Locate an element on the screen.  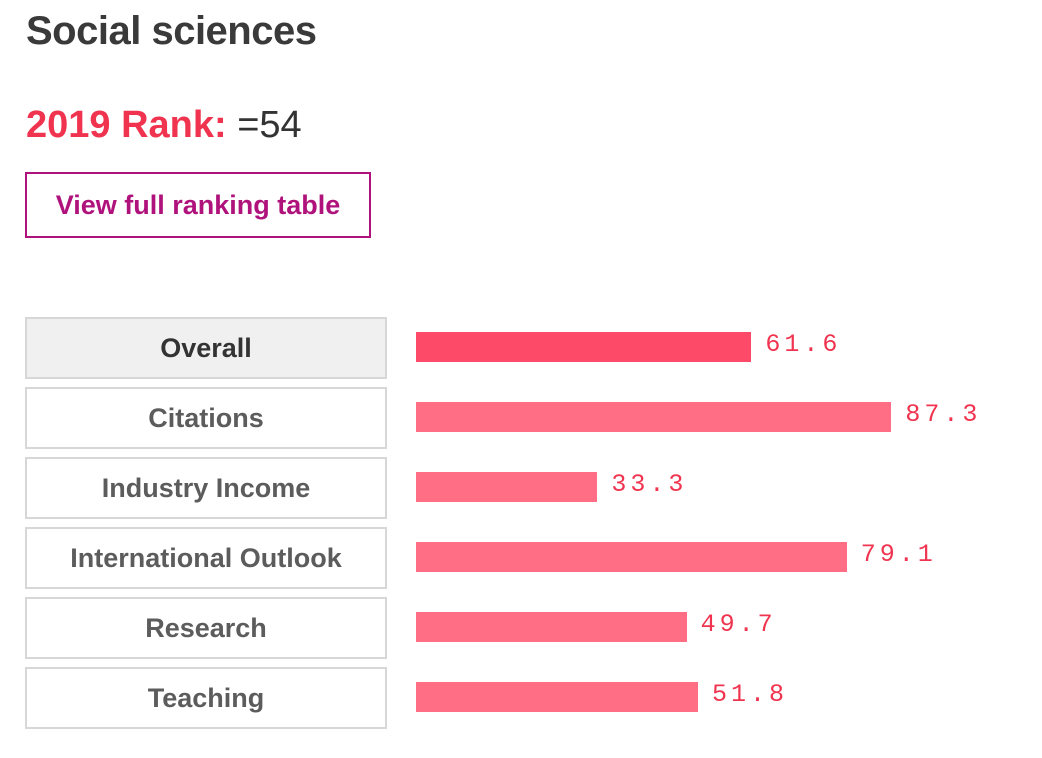
bar-international-outlook is located at coordinates (631, 557).